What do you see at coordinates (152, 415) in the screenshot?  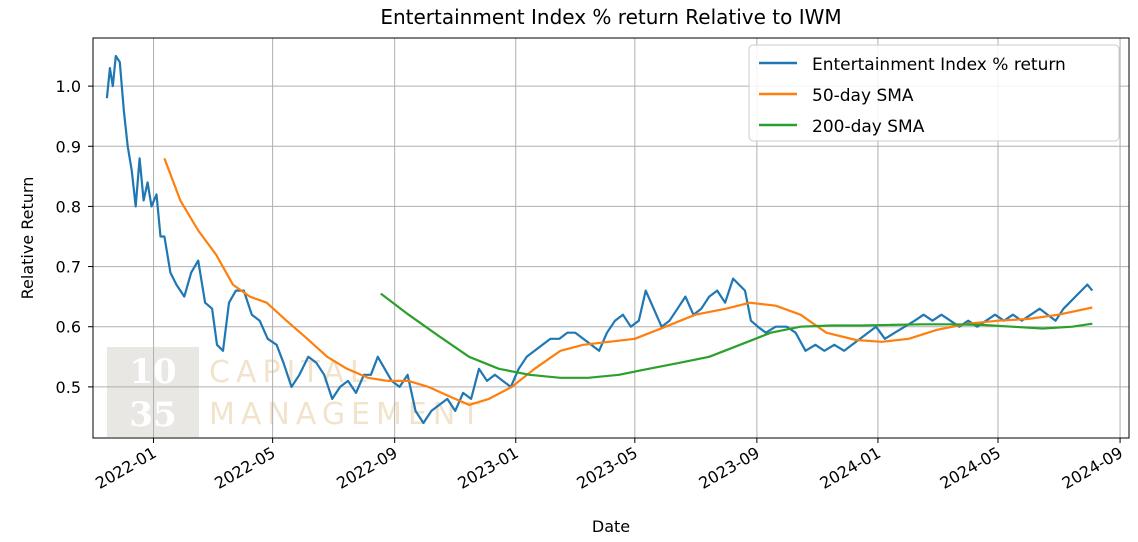 I see `watermark-line2: 35` at bounding box center [152, 415].